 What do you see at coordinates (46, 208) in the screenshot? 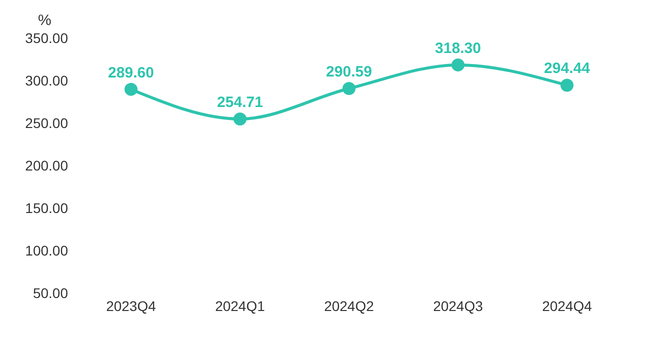
I see `y-tick-label: 150.00` at bounding box center [46, 208].